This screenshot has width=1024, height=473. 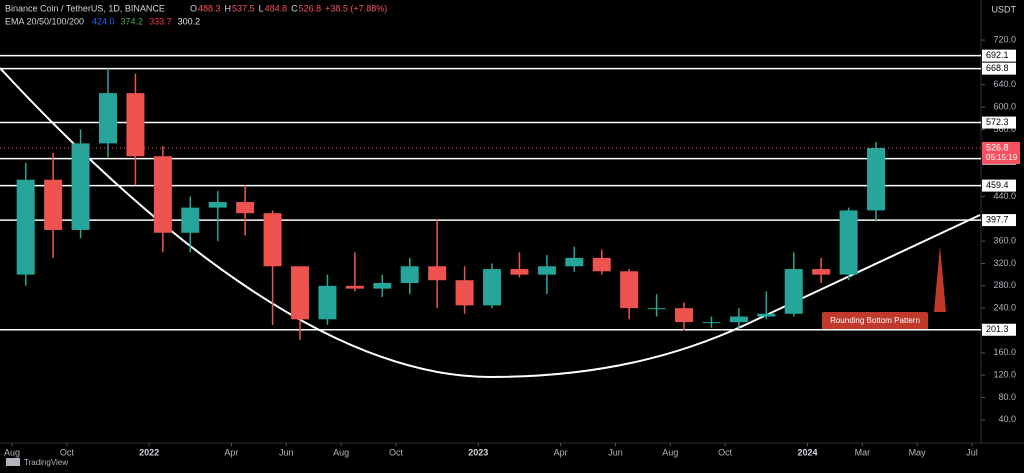 I want to click on x-tick-label: 2023, so click(x=478, y=452).